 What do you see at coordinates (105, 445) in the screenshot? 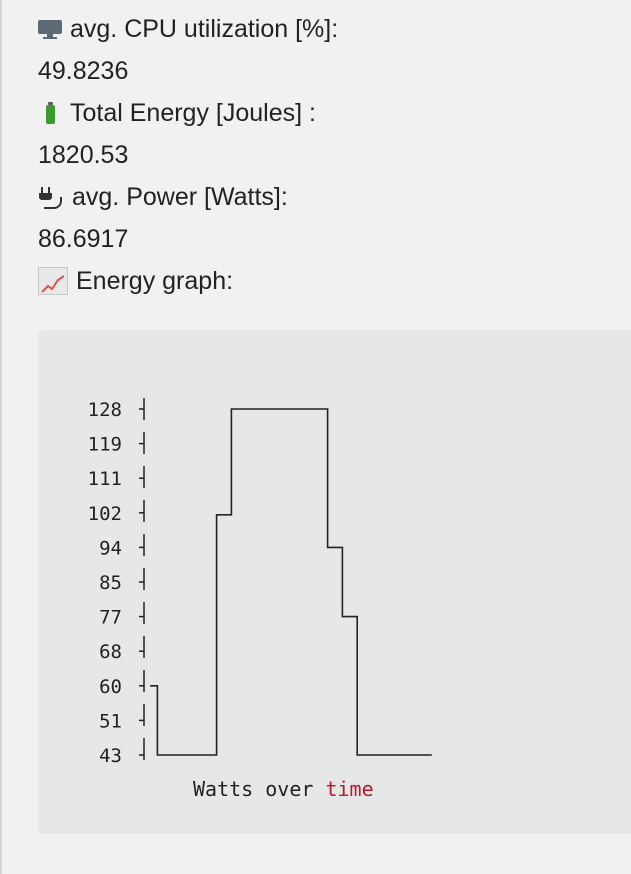
I see `y-tick-label: 119` at bounding box center [105, 445].